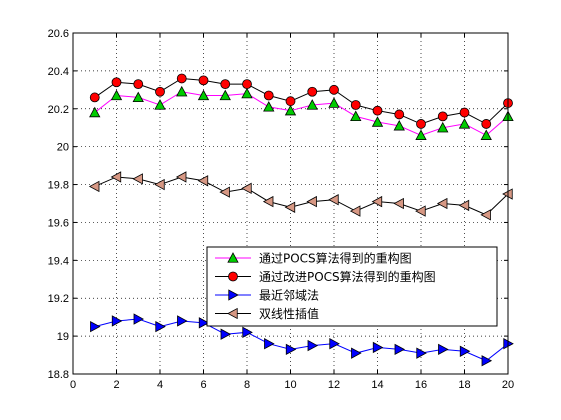 The height and width of the screenshot is (420, 561). I want to click on x-tick-label: 0, so click(73, 385).